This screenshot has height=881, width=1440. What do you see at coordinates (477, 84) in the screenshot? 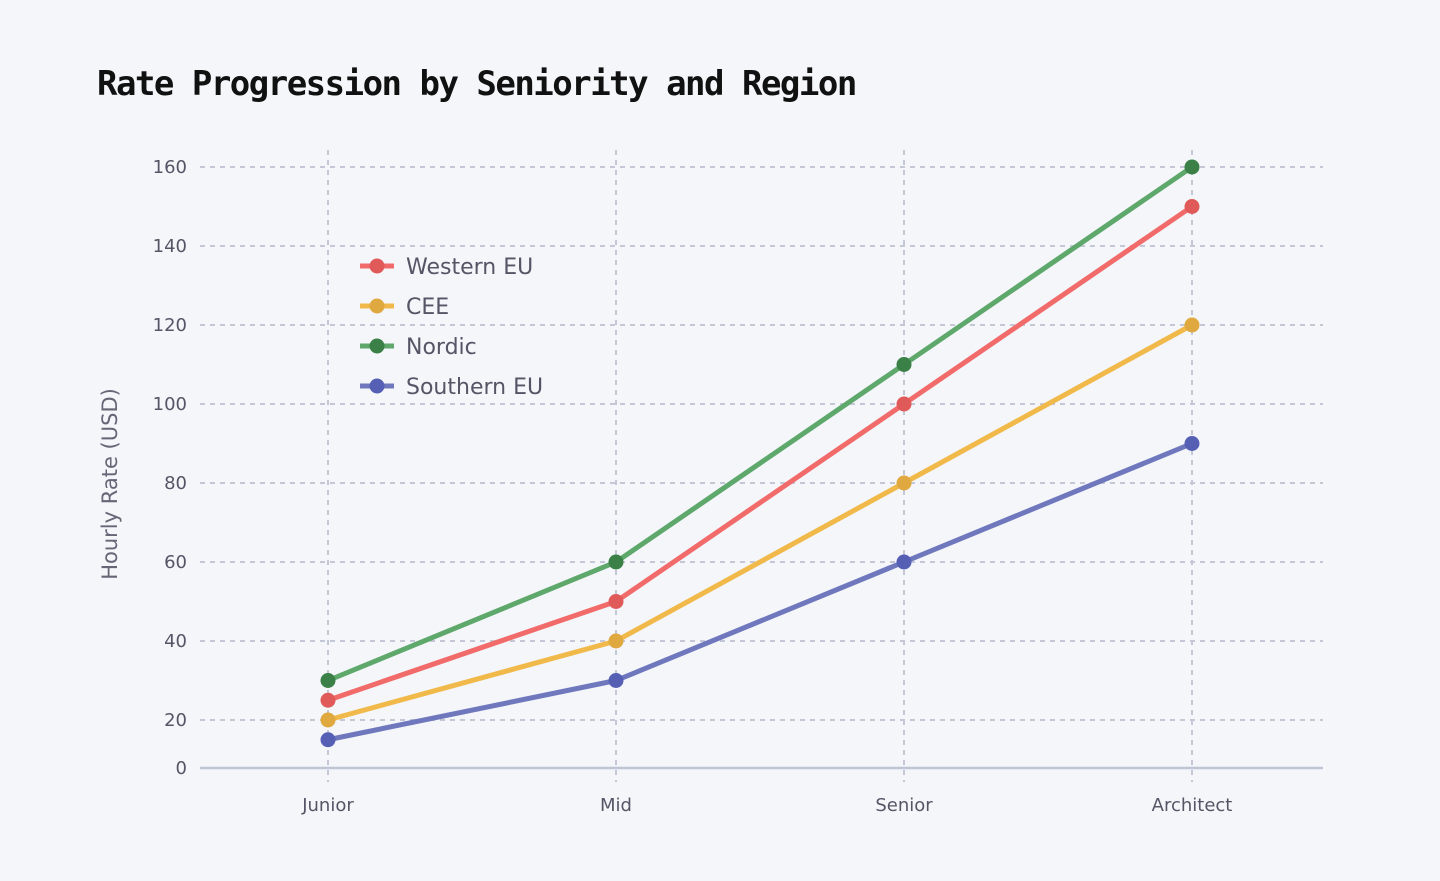
I see `chart-title: Rate Progression by Seniority and Region` at bounding box center [477, 84].